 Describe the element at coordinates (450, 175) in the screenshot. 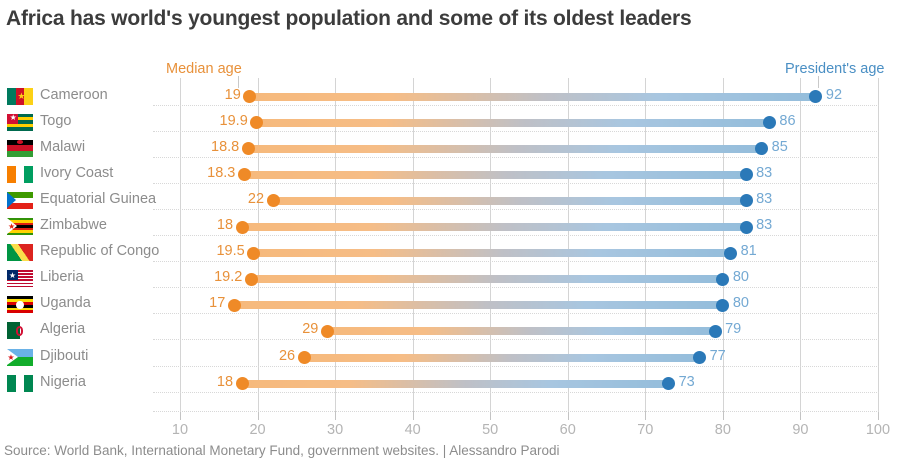

I see `chart-row: Ivory Coast 18.3 83` at that location.